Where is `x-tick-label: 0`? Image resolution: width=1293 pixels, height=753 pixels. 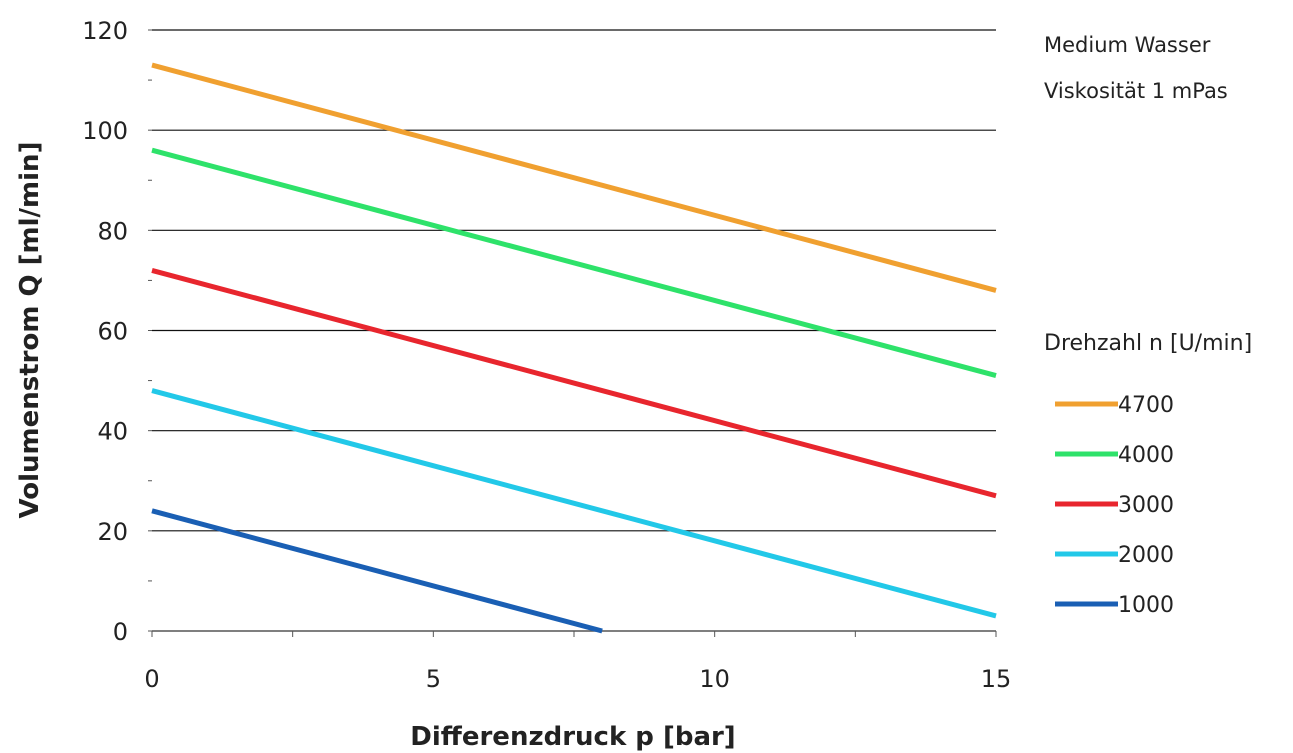 x-tick-label: 0 is located at coordinates (151, 679).